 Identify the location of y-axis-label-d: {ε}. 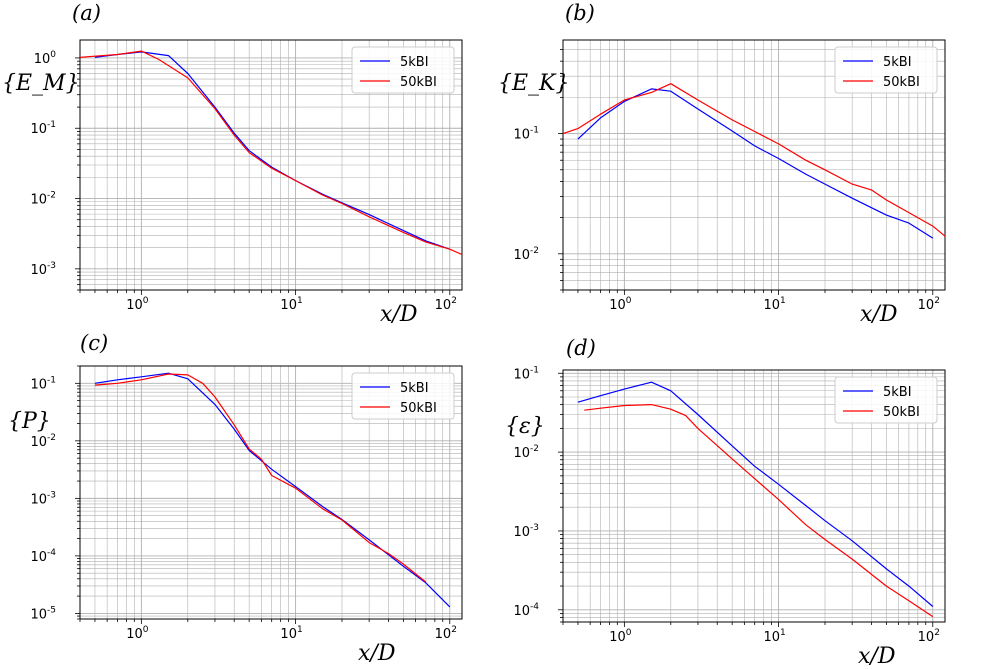
(525, 426).